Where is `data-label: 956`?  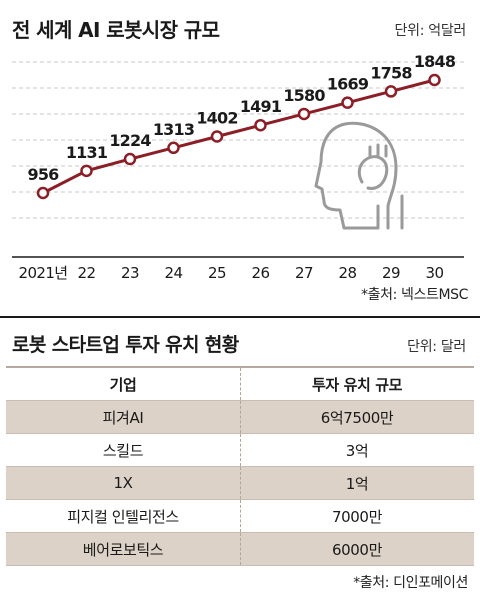
data-label: 956 is located at coordinates (44, 174).